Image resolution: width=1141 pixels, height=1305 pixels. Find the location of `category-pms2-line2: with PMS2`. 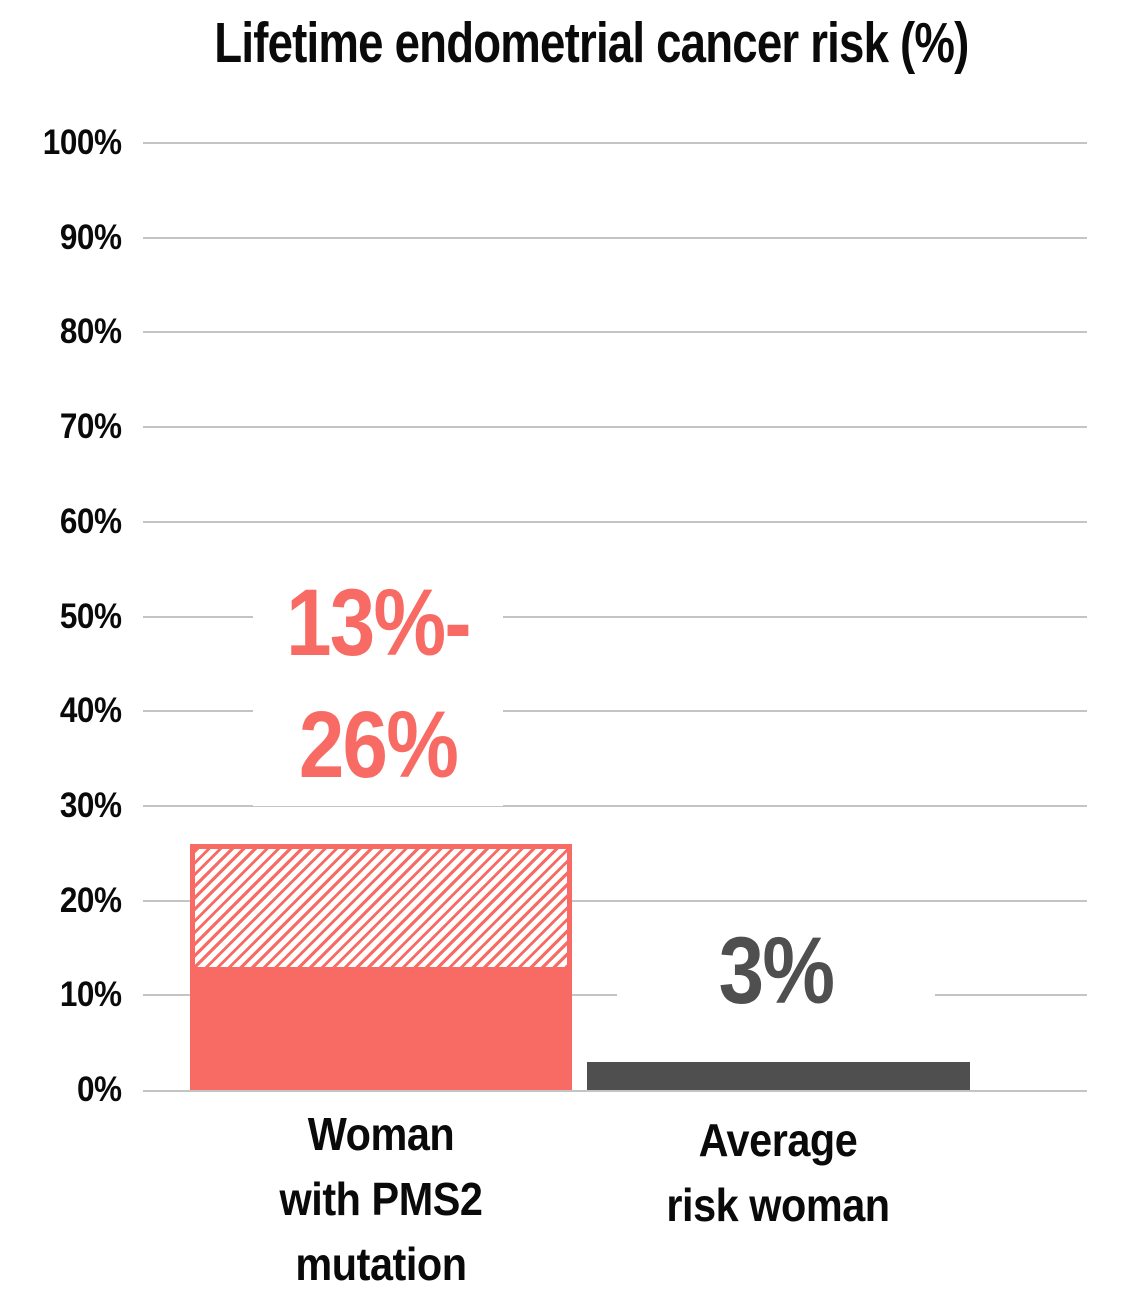

category-pms2-line2: with PMS2 is located at coordinates (381, 1199).